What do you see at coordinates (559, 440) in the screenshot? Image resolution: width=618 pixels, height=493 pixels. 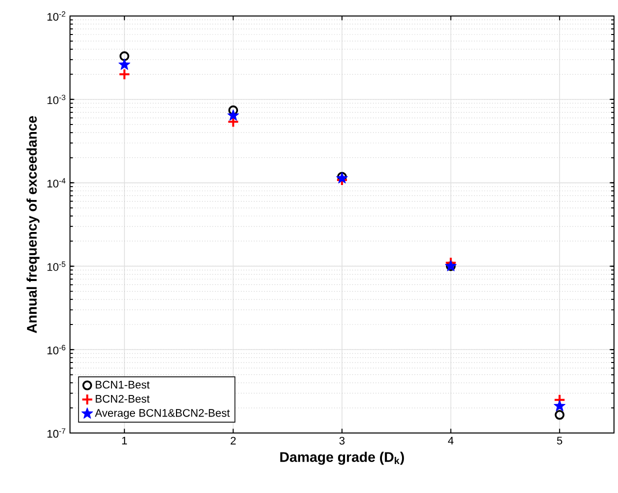 I see `x-tick-label: 5` at bounding box center [559, 440].